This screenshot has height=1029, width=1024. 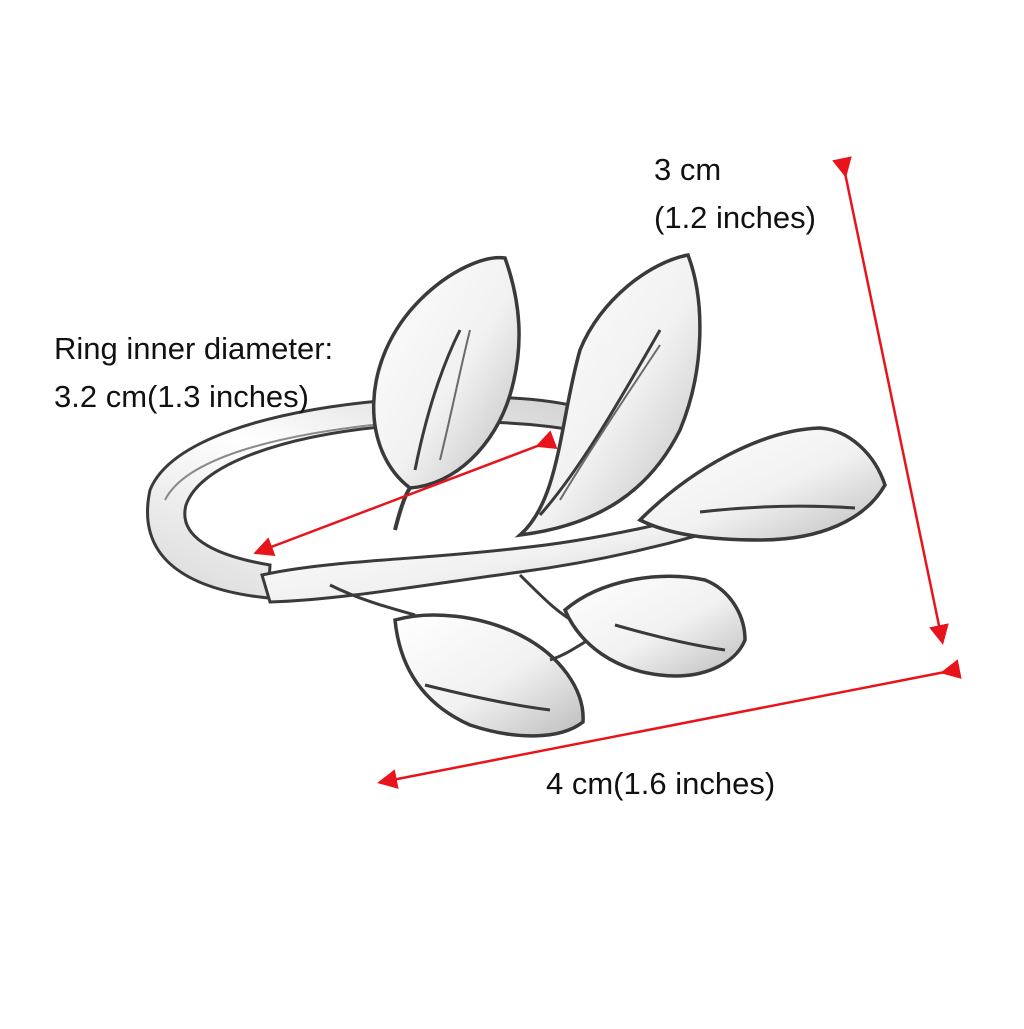 What do you see at coordinates (762, 484) in the screenshot?
I see `leaf-right-top` at bounding box center [762, 484].